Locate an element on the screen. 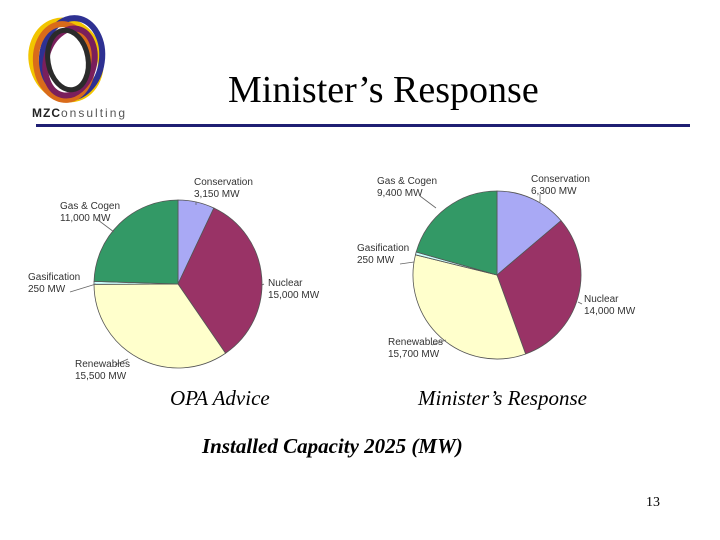 Image resolution: width=720 pixels, height=540 pixels. pie-slice-conservation-chart2 is located at coordinates (529, 233).